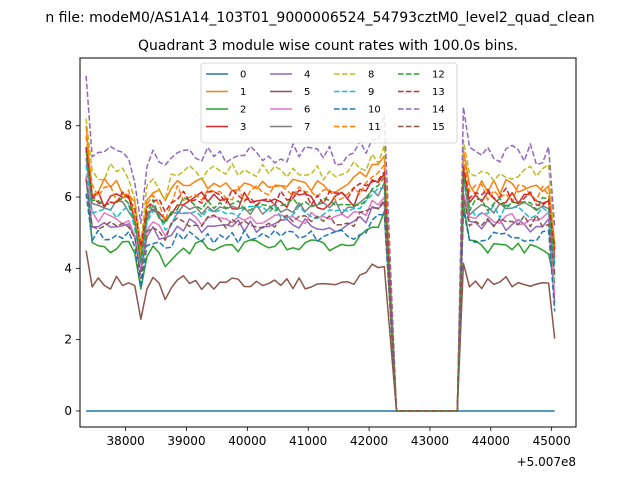 Image resolution: width=640 pixels, height=480 pixels. What do you see at coordinates (247, 441) in the screenshot?
I see `x-tick-label: 40000` at bounding box center [247, 441].